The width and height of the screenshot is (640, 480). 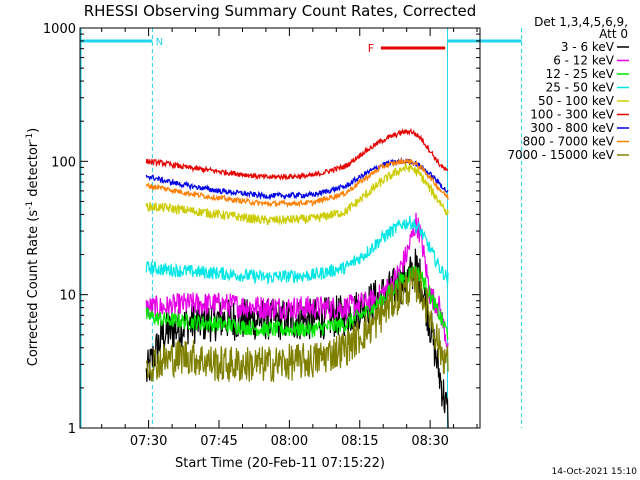 What do you see at coordinates (289, 441) in the screenshot?
I see `x-tick-label-2: 08:00` at bounding box center [289, 441].